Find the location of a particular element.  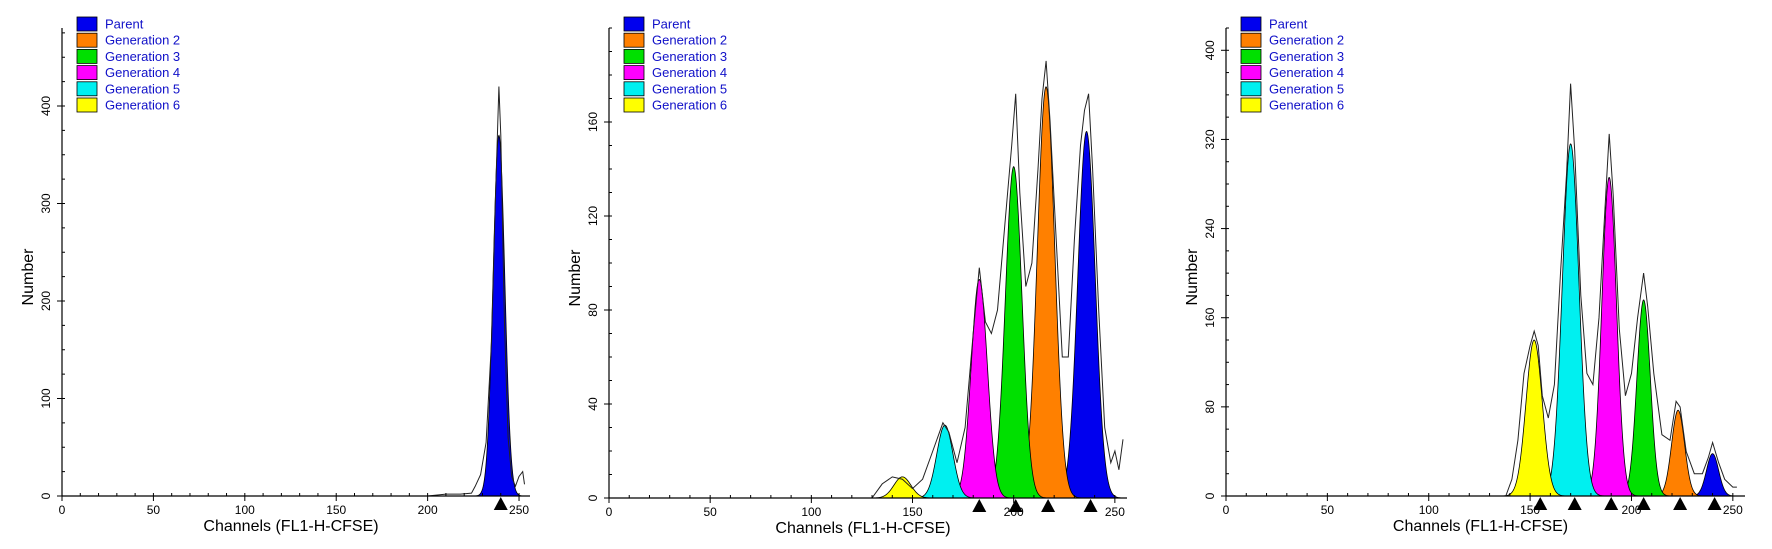

y-tick-label: 40 is located at coordinates (593, 404).